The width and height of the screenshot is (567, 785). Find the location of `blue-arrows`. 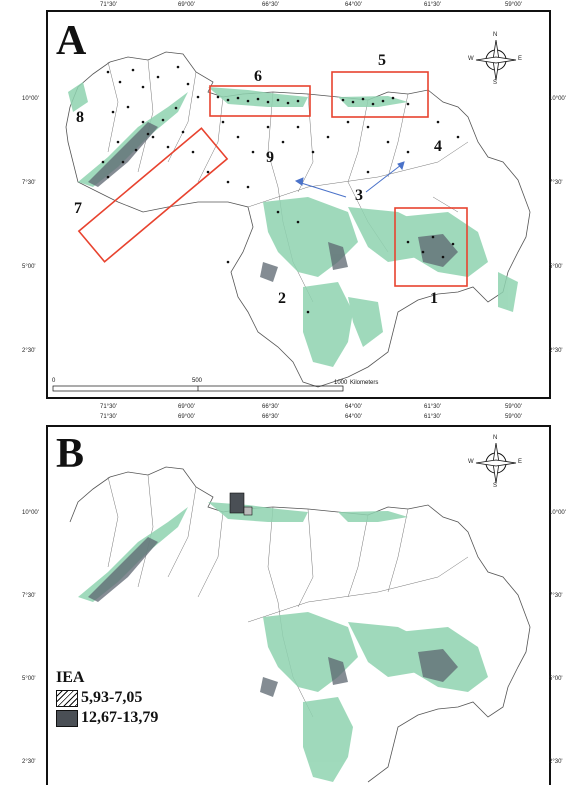

blue-arrows is located at coordinates (349, 179).